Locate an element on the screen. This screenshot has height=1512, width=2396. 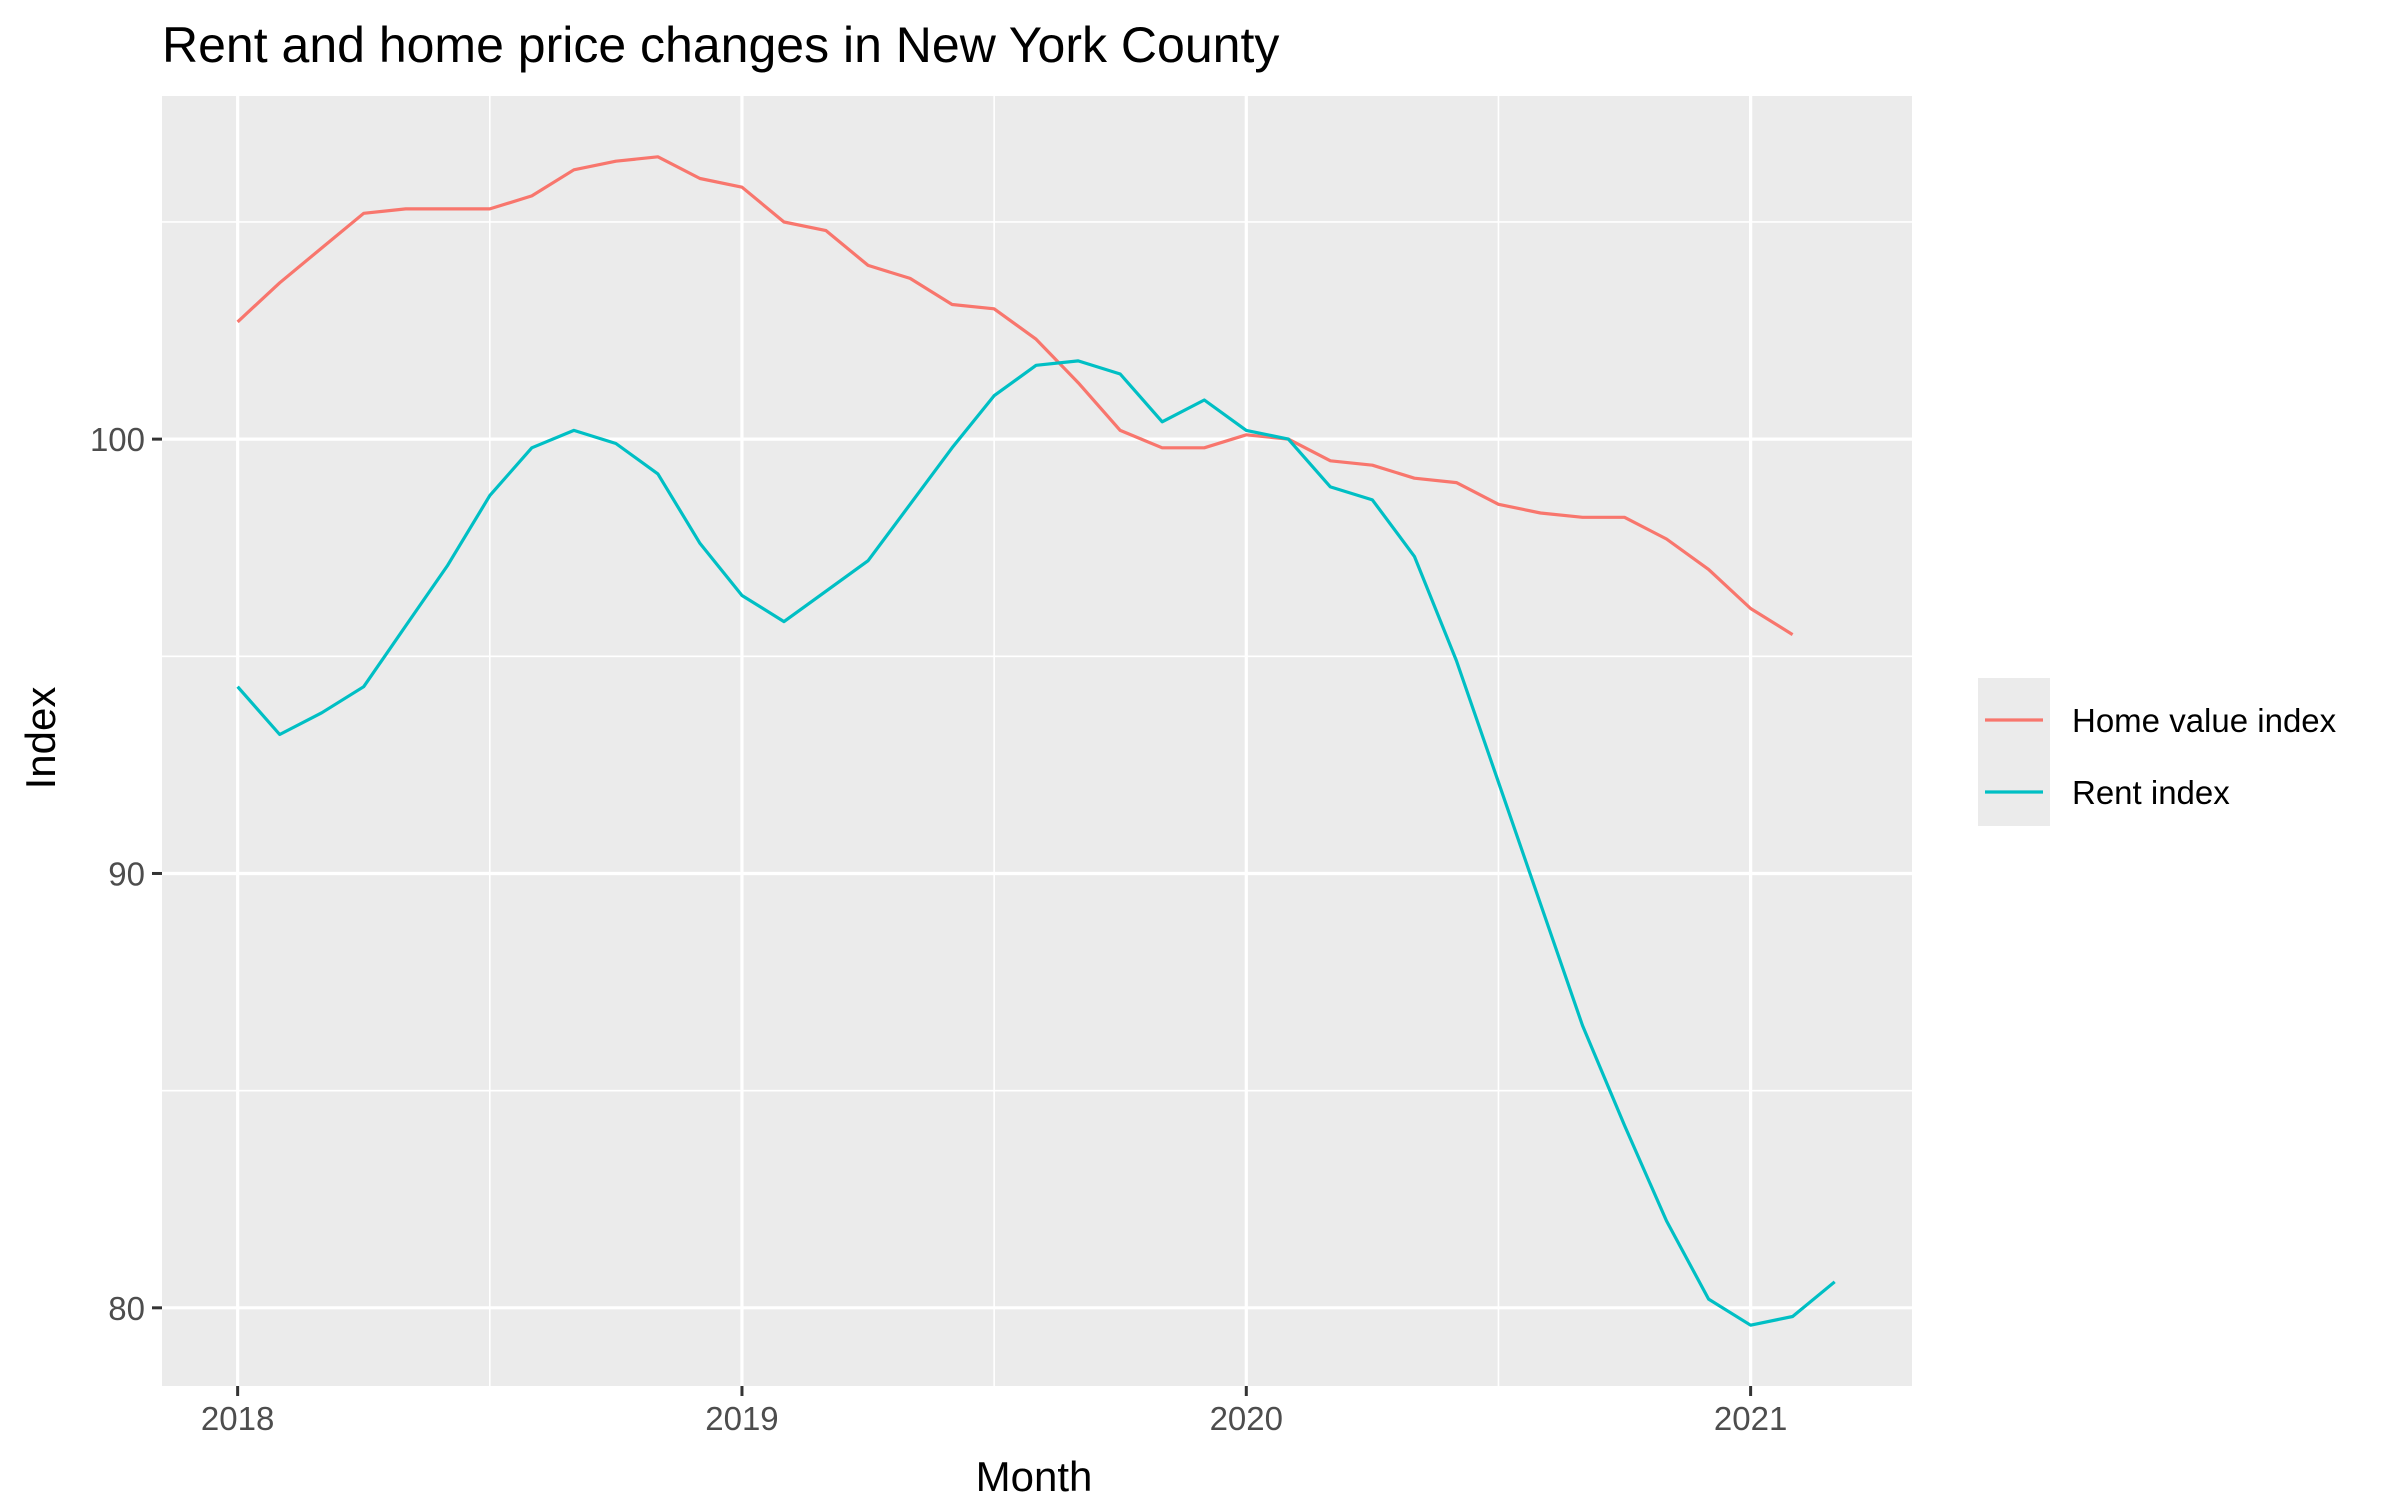
y-axis: 80 90 100 is located at coordinates (126, 874).